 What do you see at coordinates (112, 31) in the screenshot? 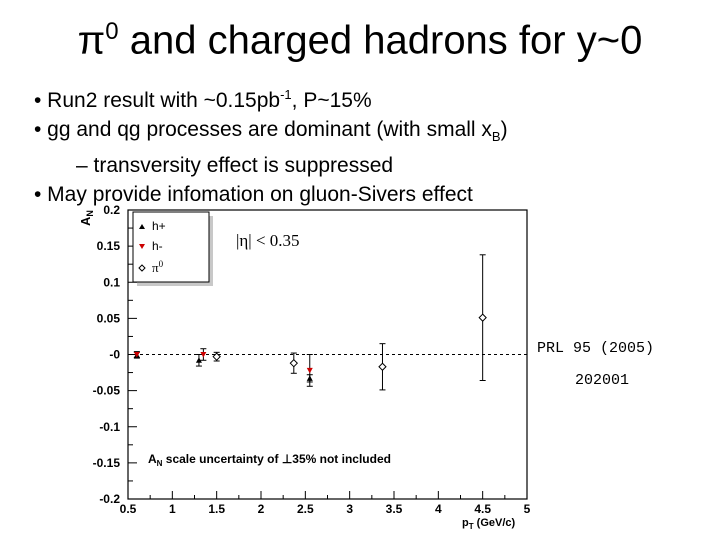
I see `title-superscript: 0` at bounding box center [112, 31].